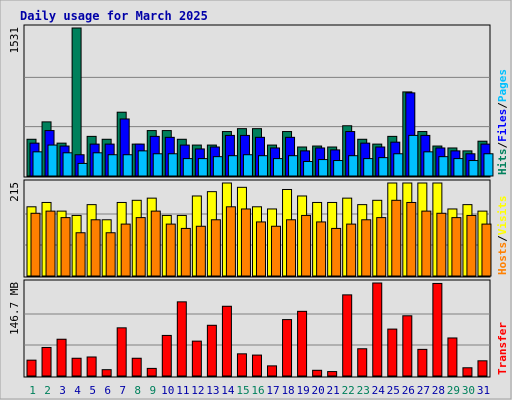  I want to click on x-tick-label: 25, so click(393, 390).